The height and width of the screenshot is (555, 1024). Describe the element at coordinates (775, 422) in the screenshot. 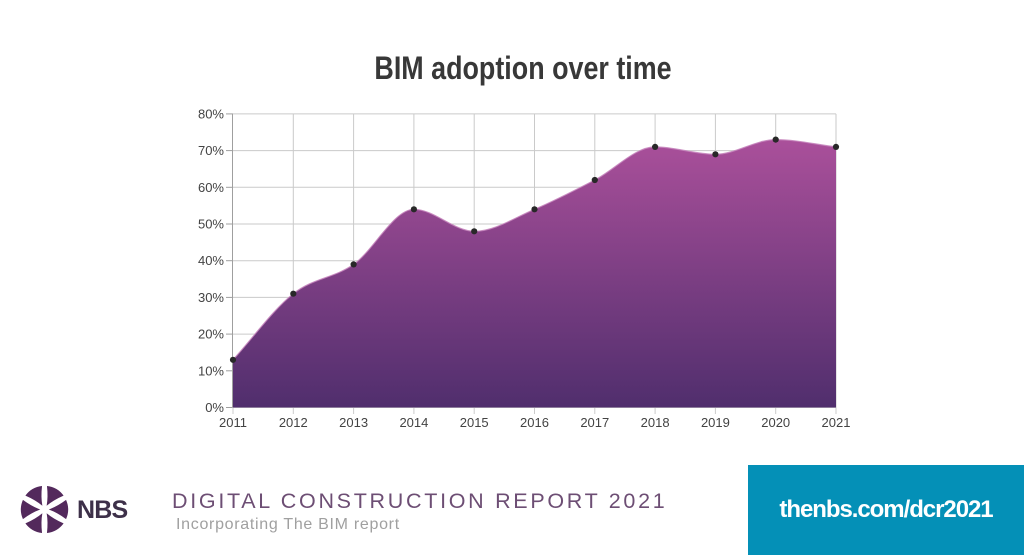

I see `svg-text: 2020` at that location.